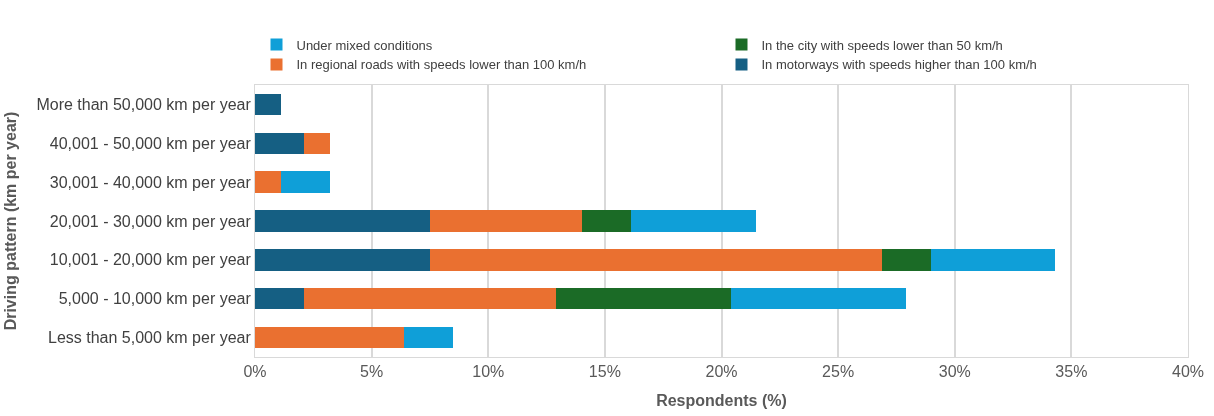 This screenshot has height=416, width=1214. I want to click on y-tick-label: More than 50,000 km per year, so click(144, 105).